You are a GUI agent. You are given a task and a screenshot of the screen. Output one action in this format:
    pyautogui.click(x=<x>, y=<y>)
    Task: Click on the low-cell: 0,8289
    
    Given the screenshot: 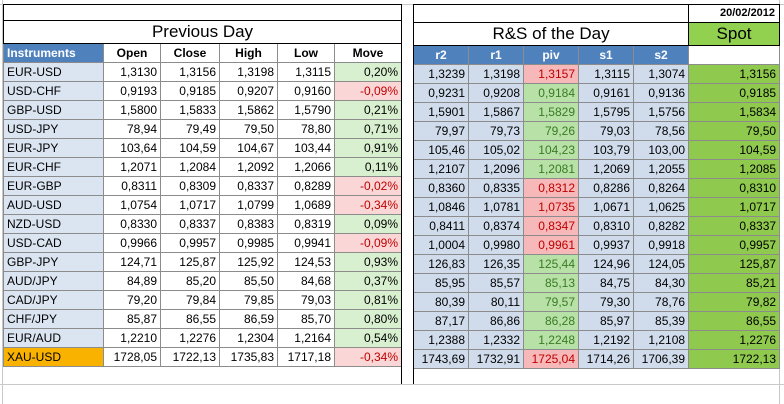 What is the action you would take?
    pyautogui.click(x=306, y=186)
    